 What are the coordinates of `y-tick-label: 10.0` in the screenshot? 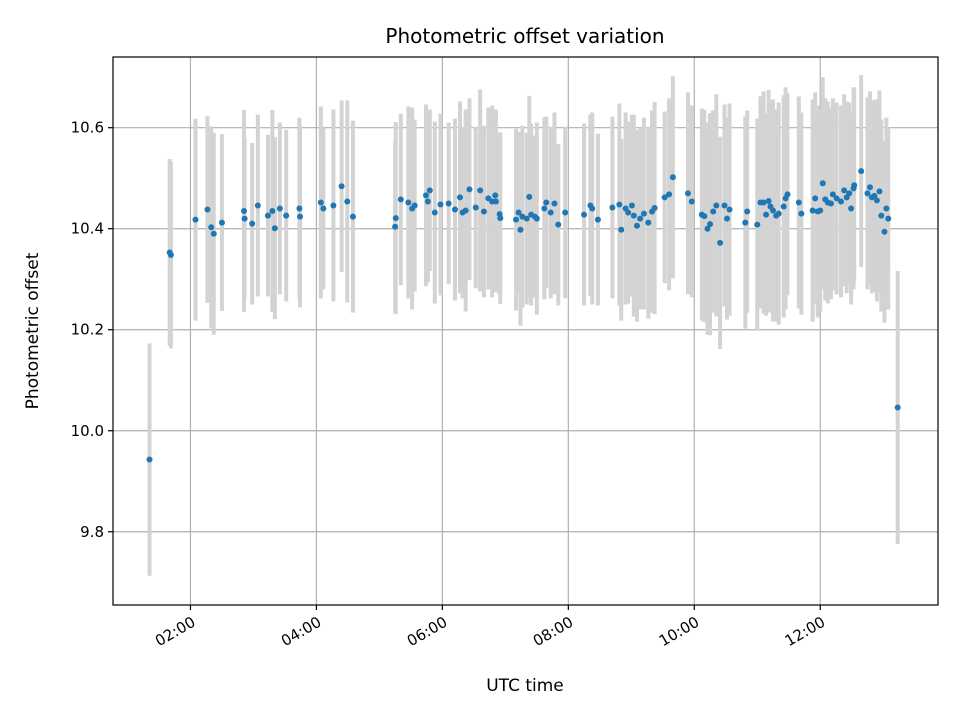 It's located at (87, 431).